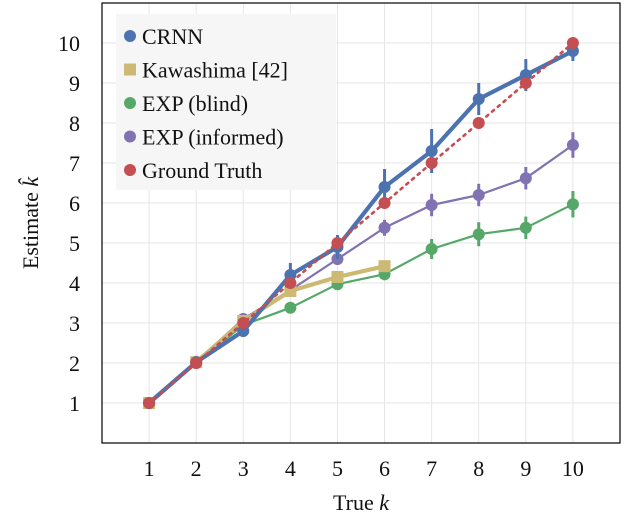  What do you see at coordinates (69, 223) in the screenshot?
I see `y-axis-ticks: 1 2 3 4 5 6 7 8 9 10` at bounding box center [69, 223].